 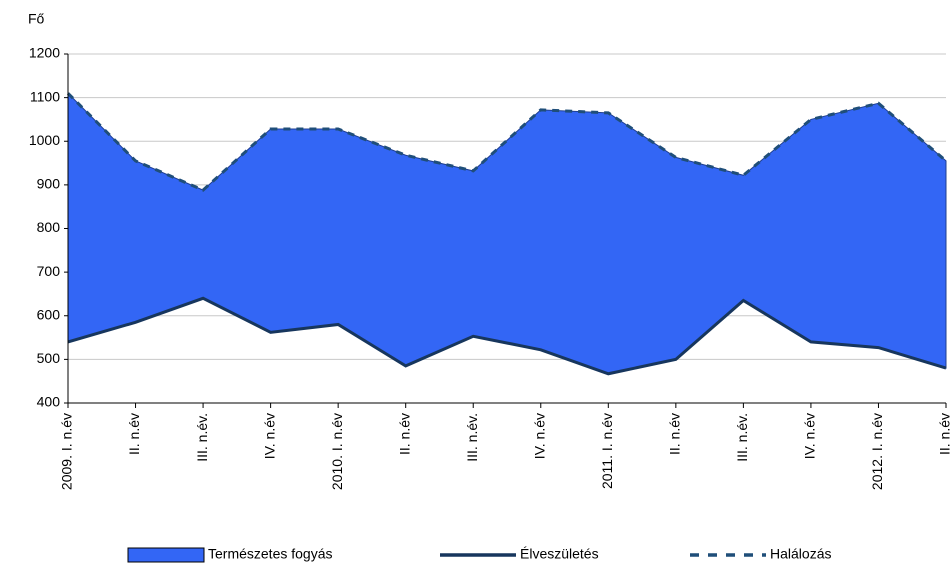 What do you see at coordinates (36, 19) in the screenshot?
I see `y-axis-label: Fő` at bounding box center [36, 19].